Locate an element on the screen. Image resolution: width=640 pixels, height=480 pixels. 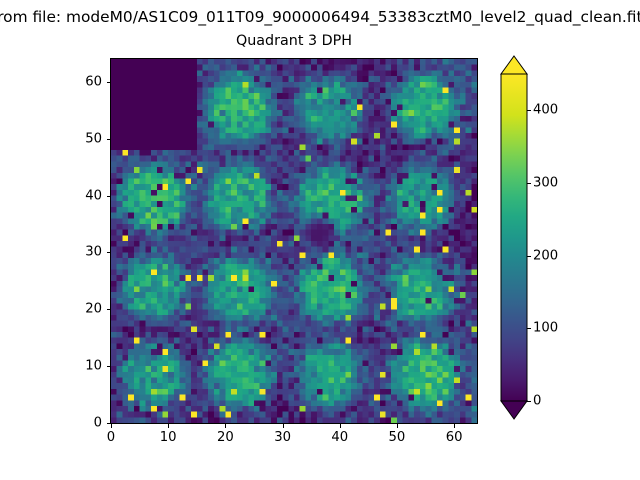
ytick-label: 60 is located at coordinates (93, 82).